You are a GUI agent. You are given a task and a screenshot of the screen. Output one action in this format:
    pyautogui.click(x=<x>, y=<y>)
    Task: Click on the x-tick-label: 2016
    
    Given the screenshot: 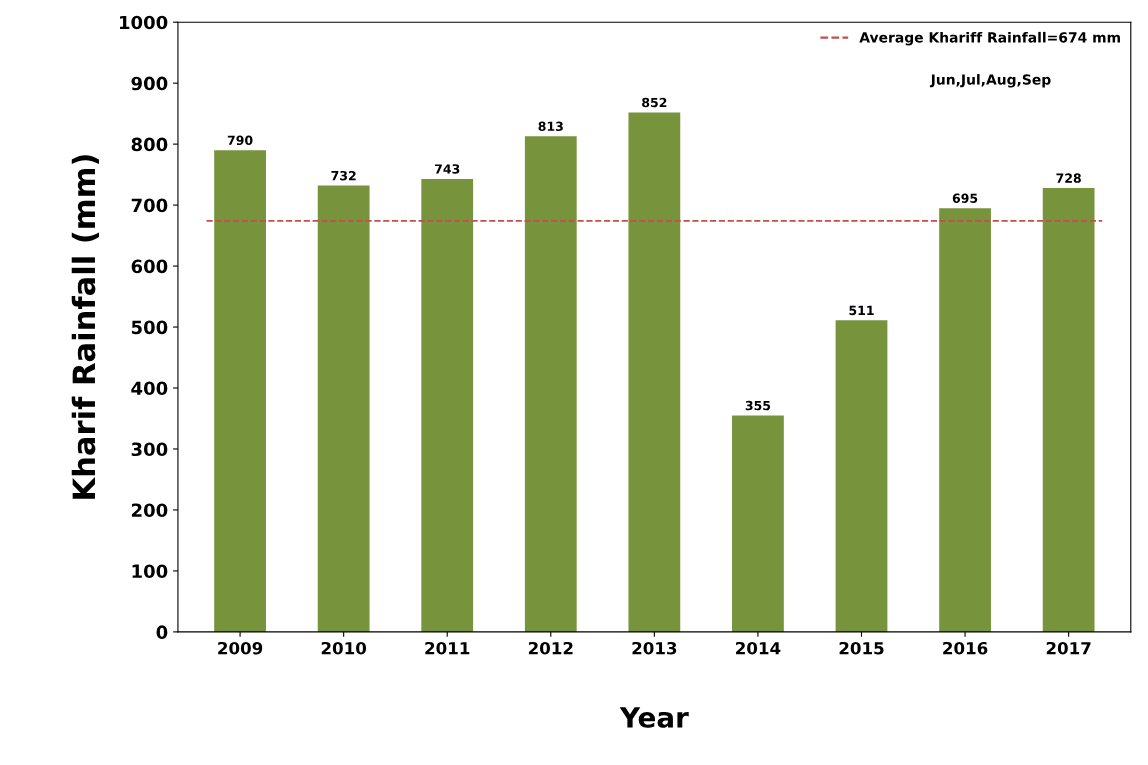 What is the action you would take?
    pyautogui.click(x=965, y=648)
    